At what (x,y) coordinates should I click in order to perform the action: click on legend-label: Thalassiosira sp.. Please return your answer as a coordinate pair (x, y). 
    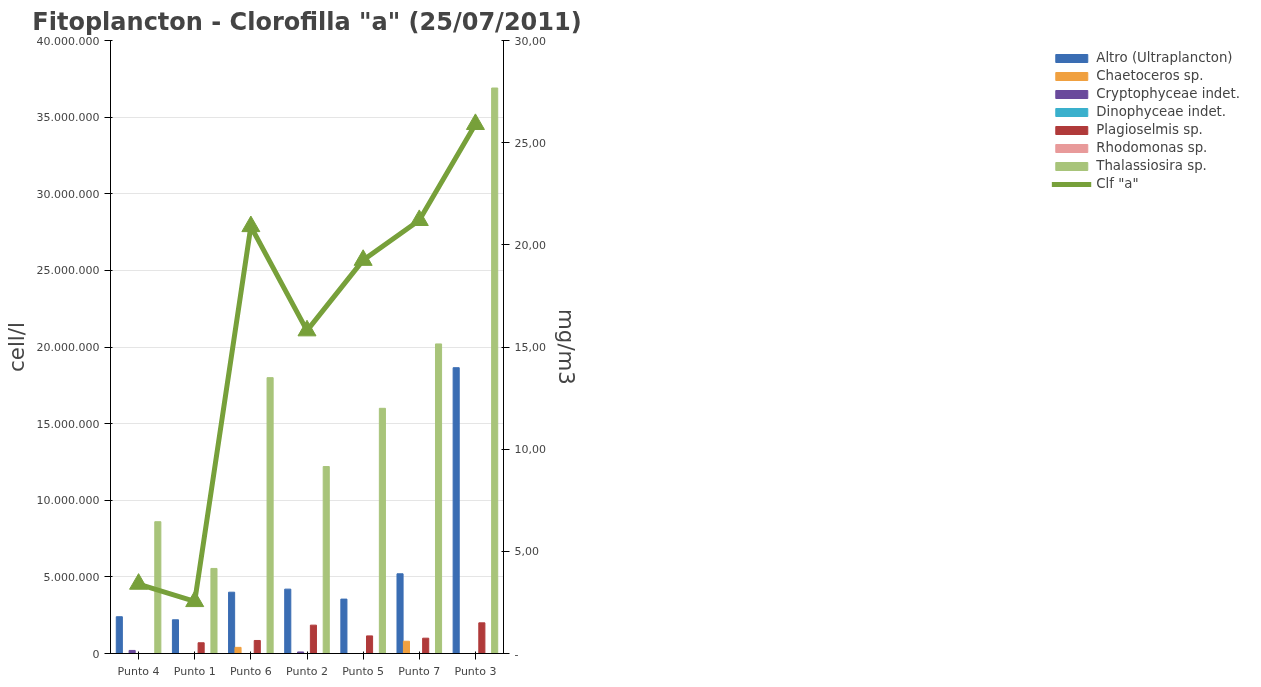
    Looking at the image, I should click on (1151, 165).